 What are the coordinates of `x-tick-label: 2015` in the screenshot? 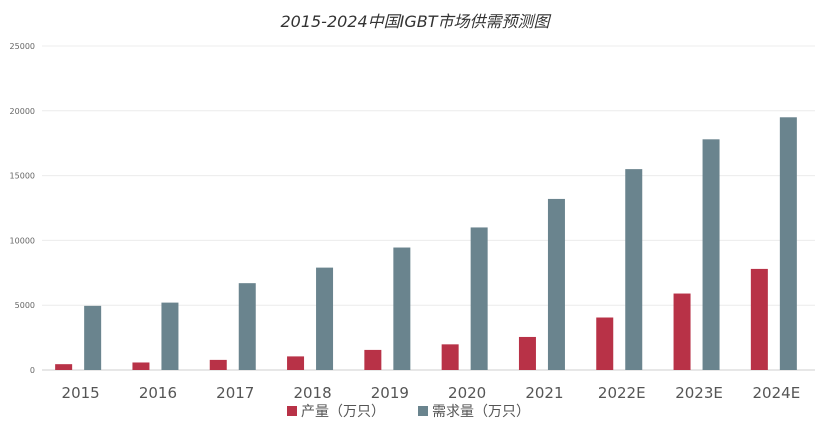 It's located at (81, 393).